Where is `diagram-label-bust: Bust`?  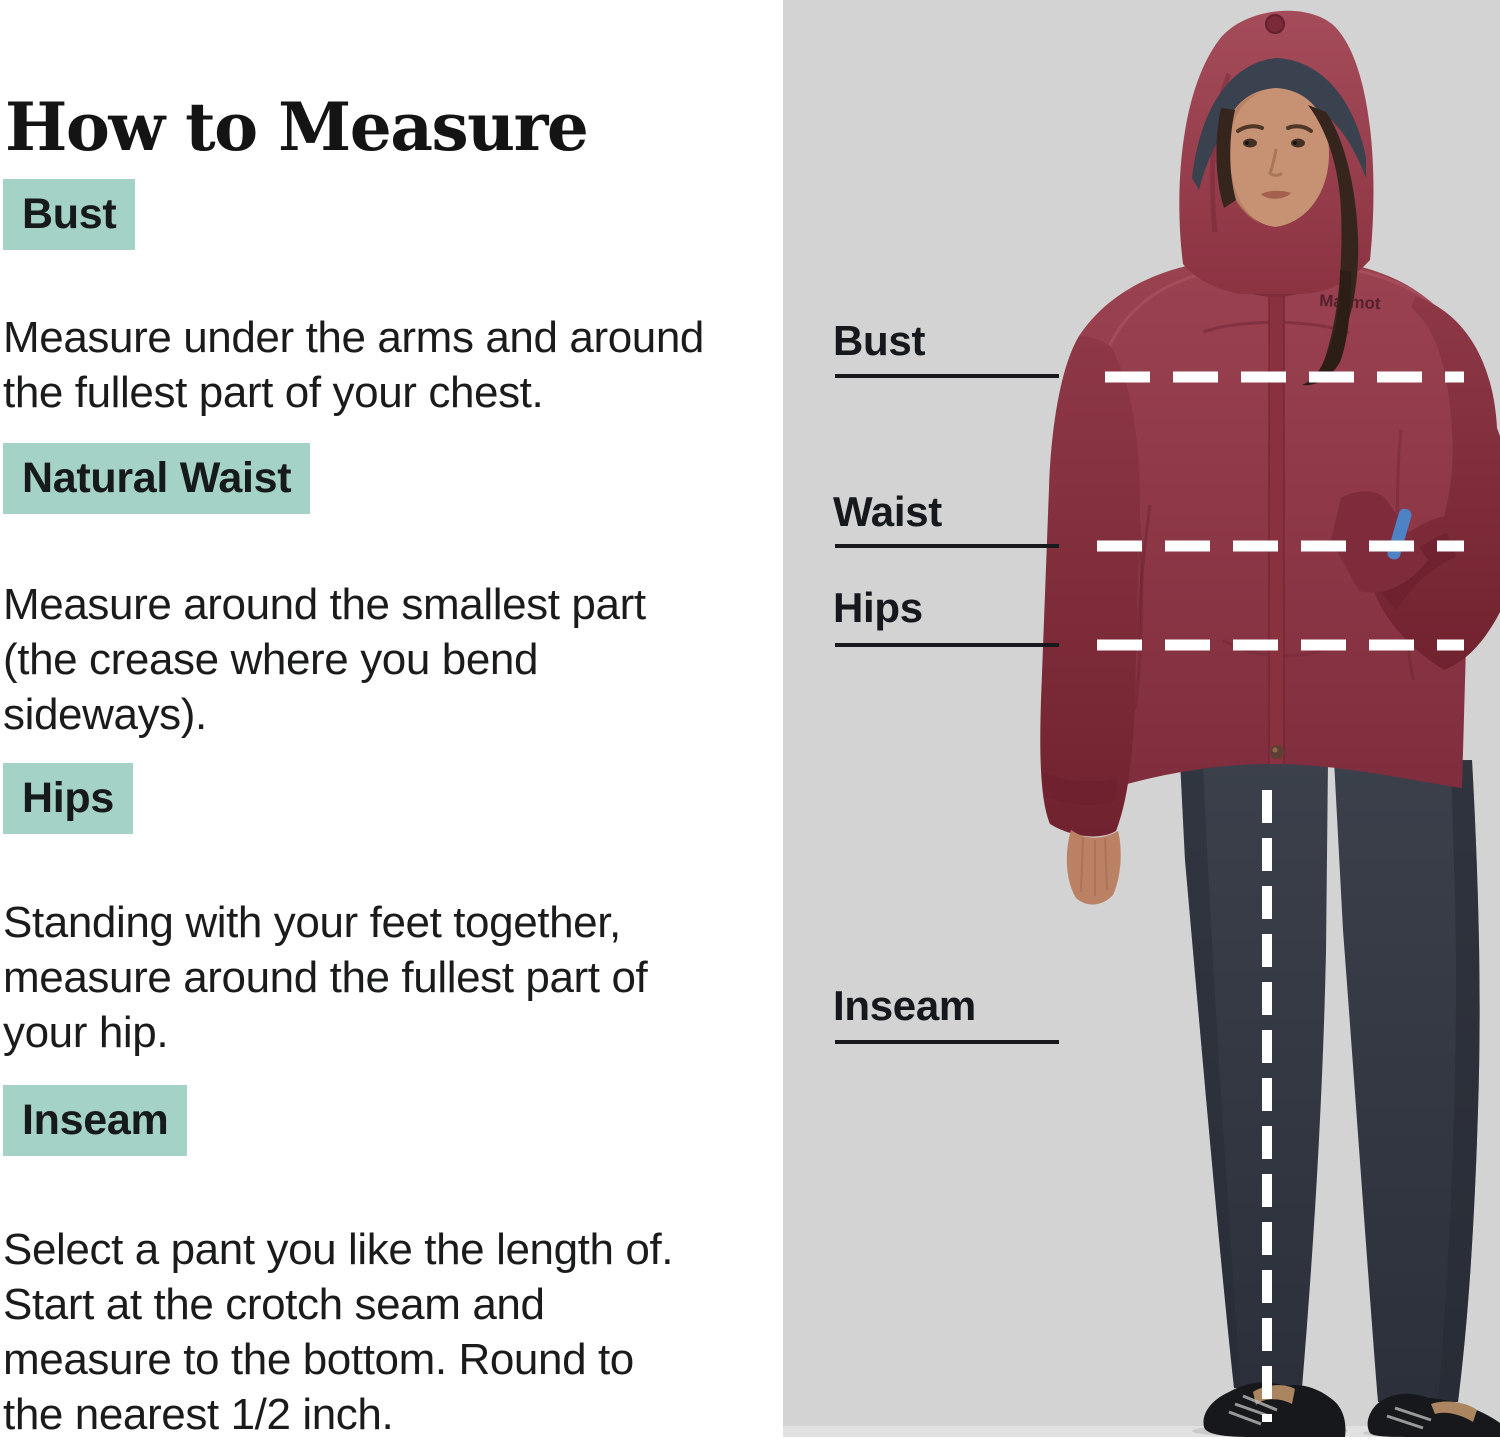
diagram-label-bust: Bust is located at coordinates (879, 340).